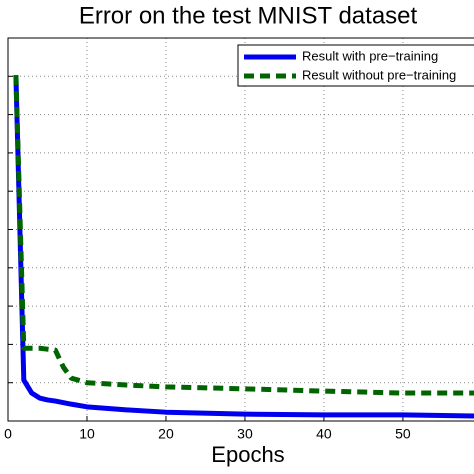  I want to click on legend-box, so click(355, 65).